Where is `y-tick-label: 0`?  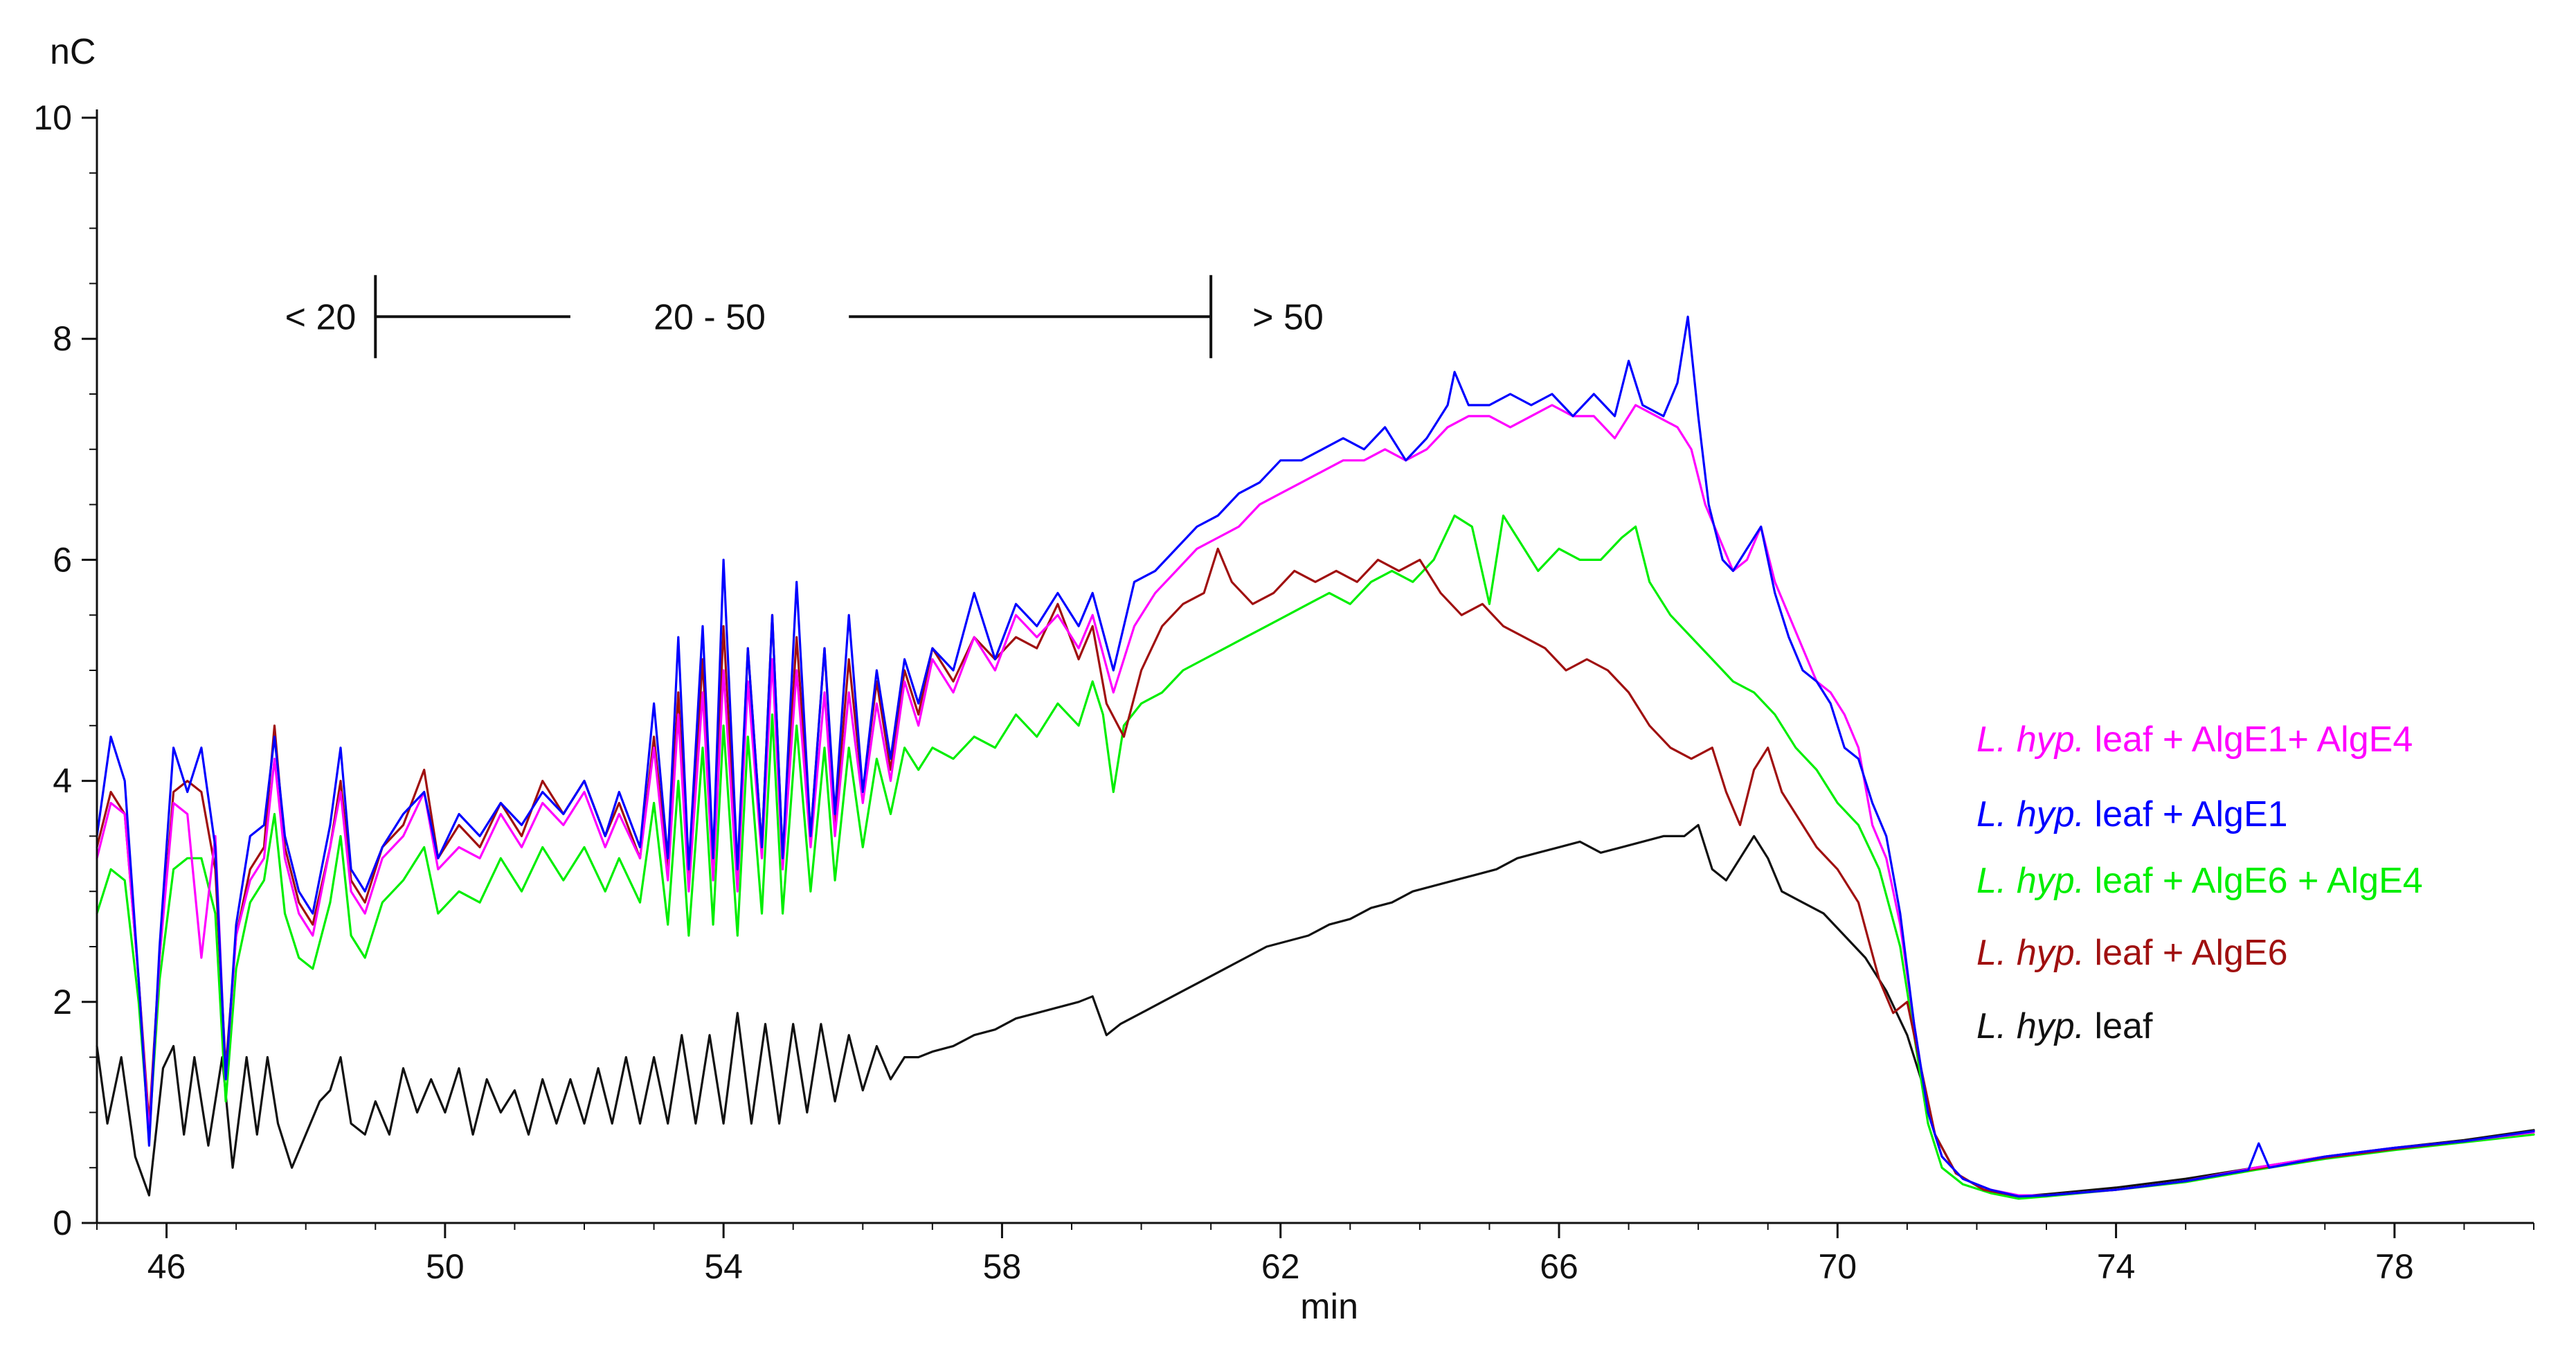 y-tick-label: 0 is located at coordinates (62, 1223).